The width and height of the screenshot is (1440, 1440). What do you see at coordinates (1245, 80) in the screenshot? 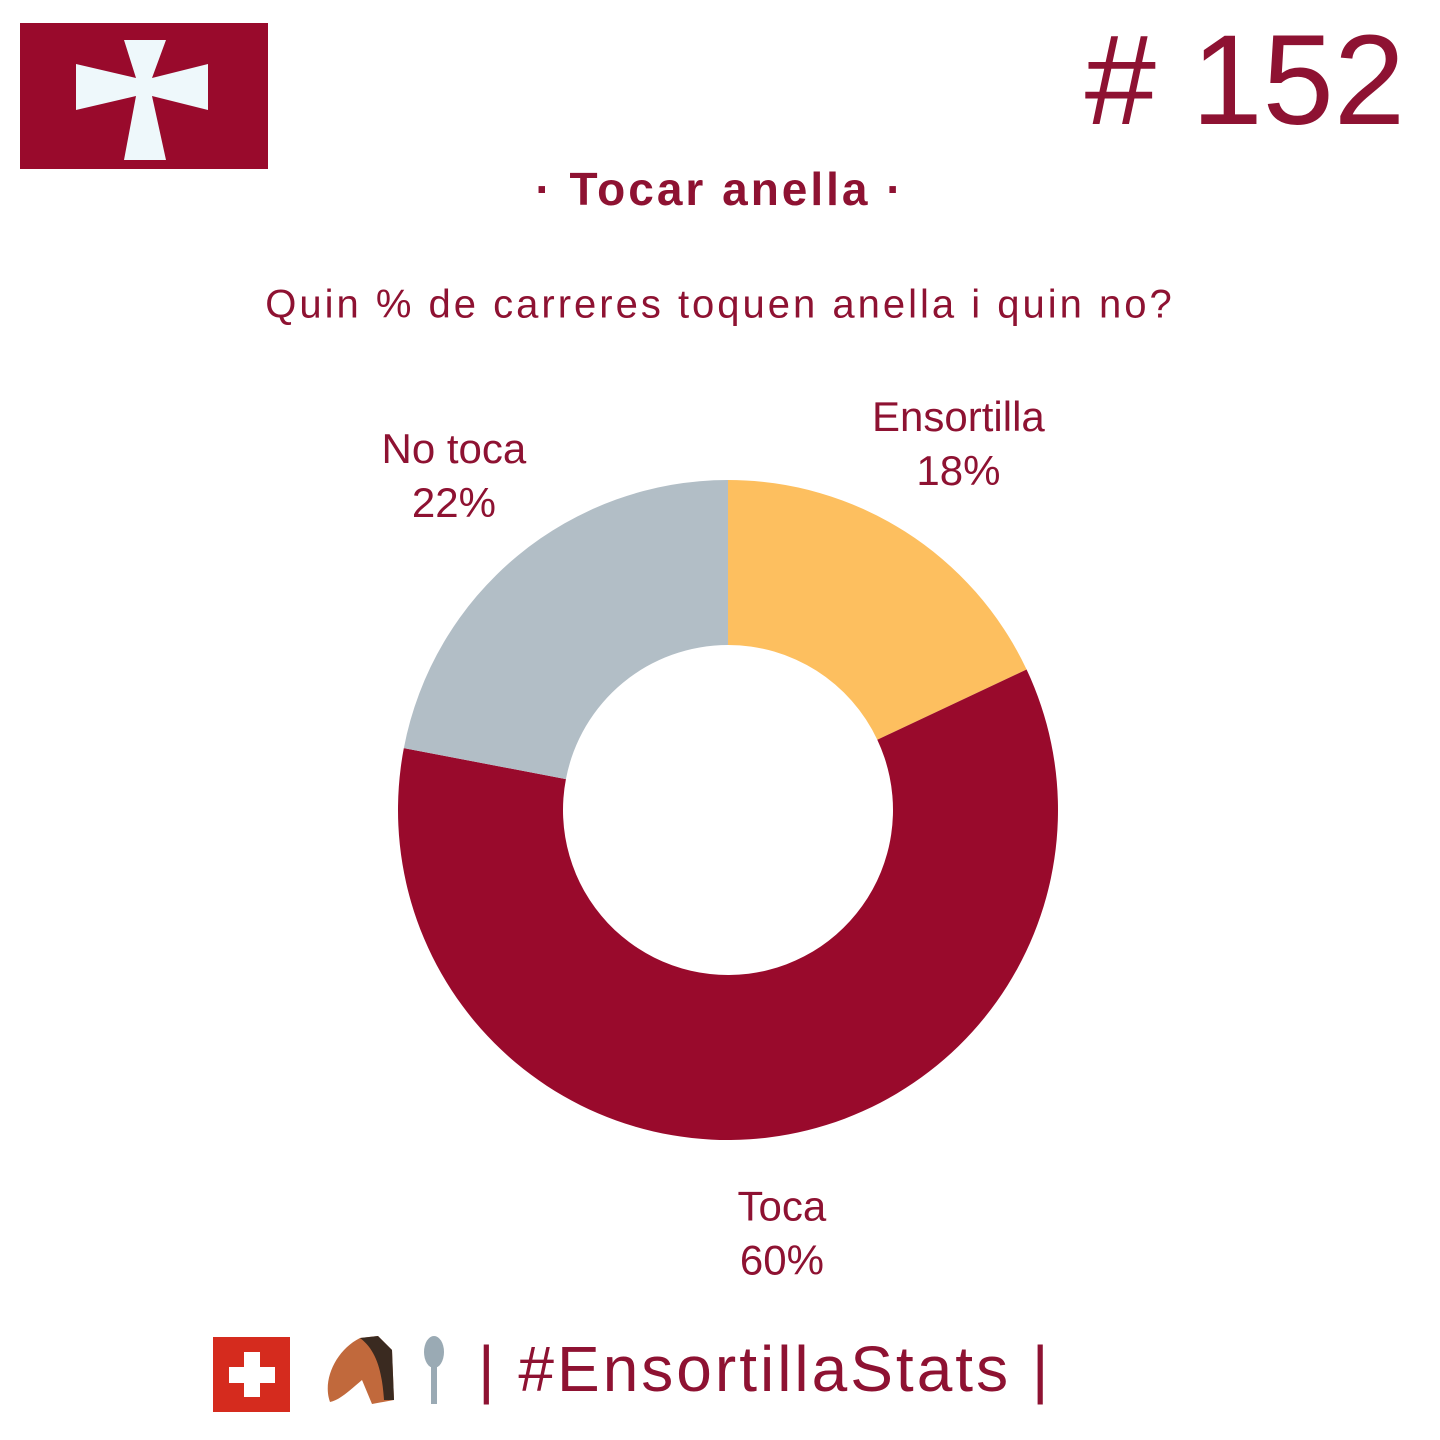
I see `post-number: # 152` at bounding box center [1245, 80].